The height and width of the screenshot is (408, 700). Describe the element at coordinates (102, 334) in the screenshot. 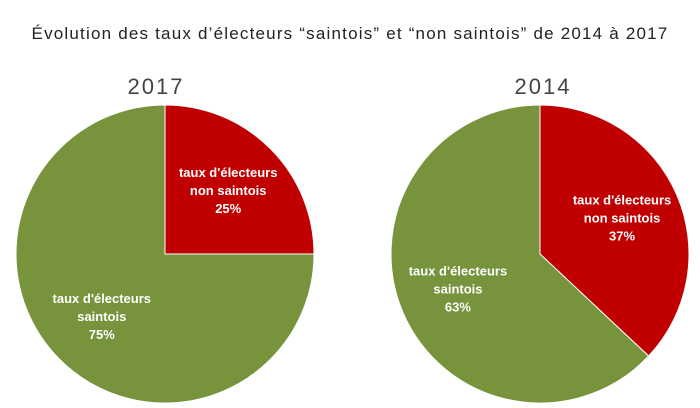

I see `pie-slice-value: 75%` at that location.